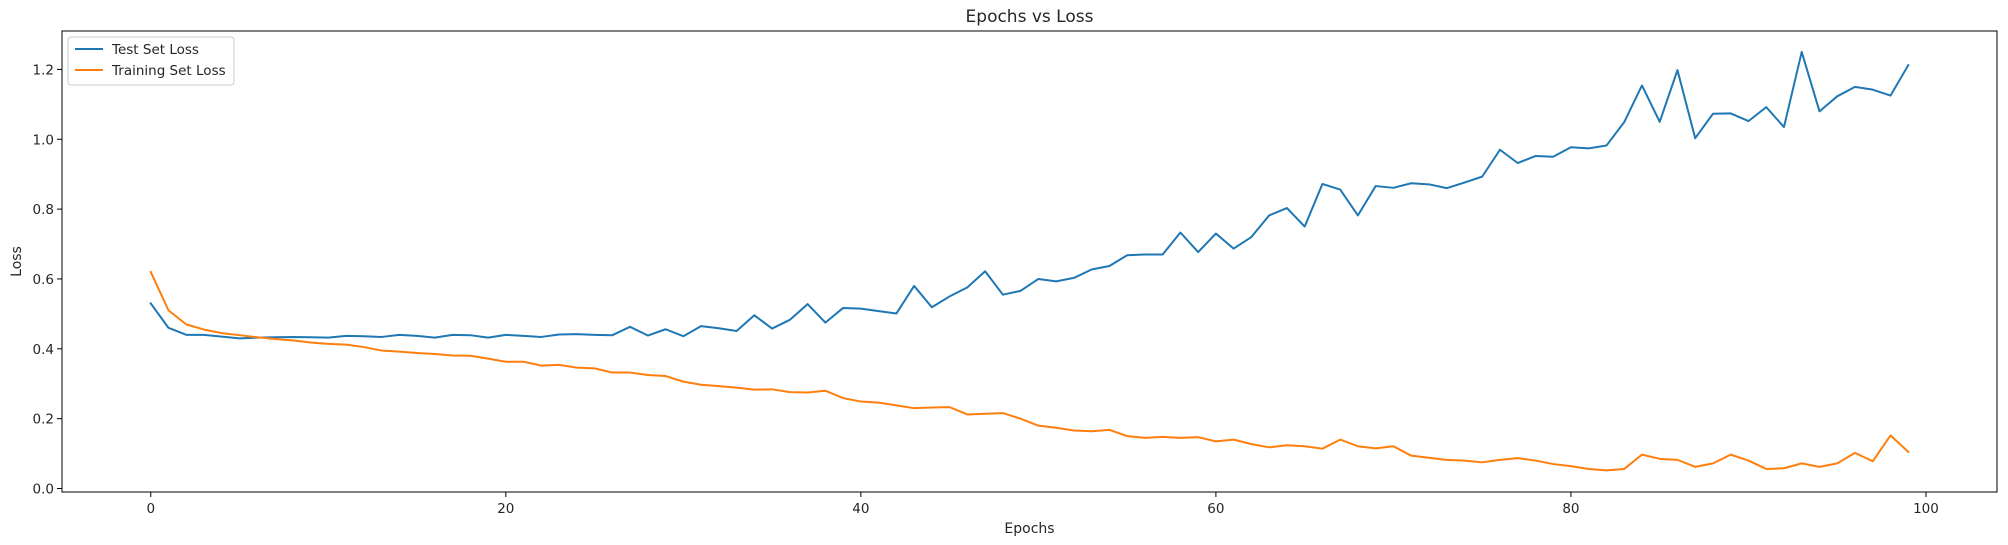  I want to click on x-tick-label: 100, so click(1926, 509).